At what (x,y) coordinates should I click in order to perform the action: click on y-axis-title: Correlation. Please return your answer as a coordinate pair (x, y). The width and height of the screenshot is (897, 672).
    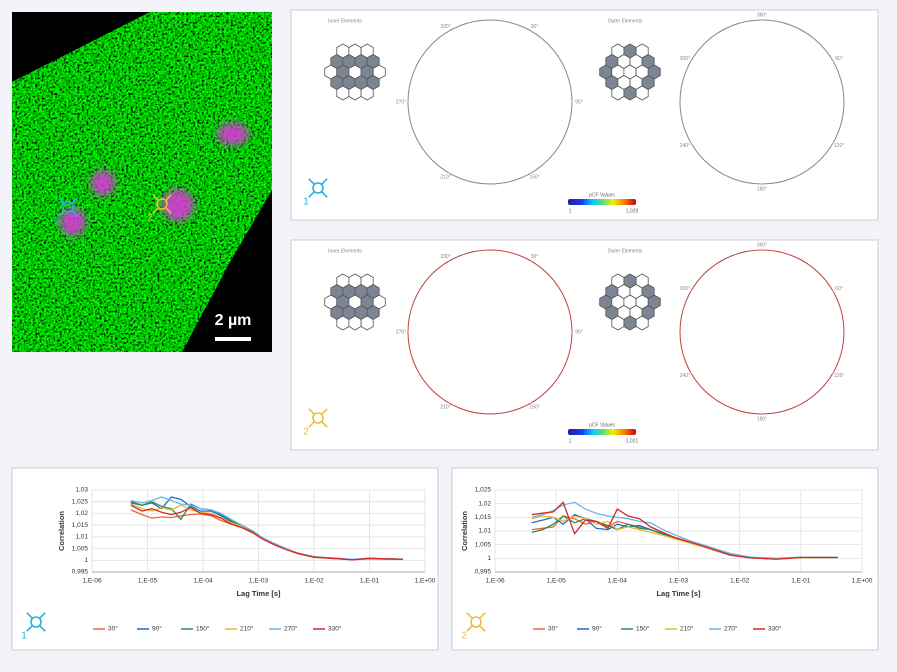
    Looking at the image, I should click on (61, 531).